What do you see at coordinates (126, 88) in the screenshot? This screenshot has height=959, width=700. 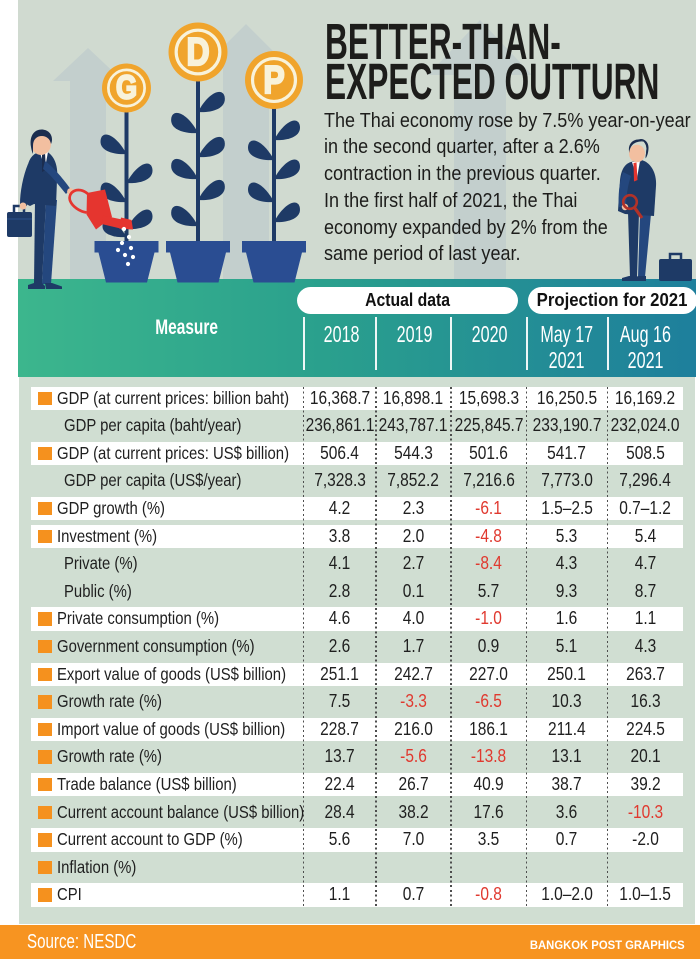 I see `svg-text: G` at bounding box center [126, 88].